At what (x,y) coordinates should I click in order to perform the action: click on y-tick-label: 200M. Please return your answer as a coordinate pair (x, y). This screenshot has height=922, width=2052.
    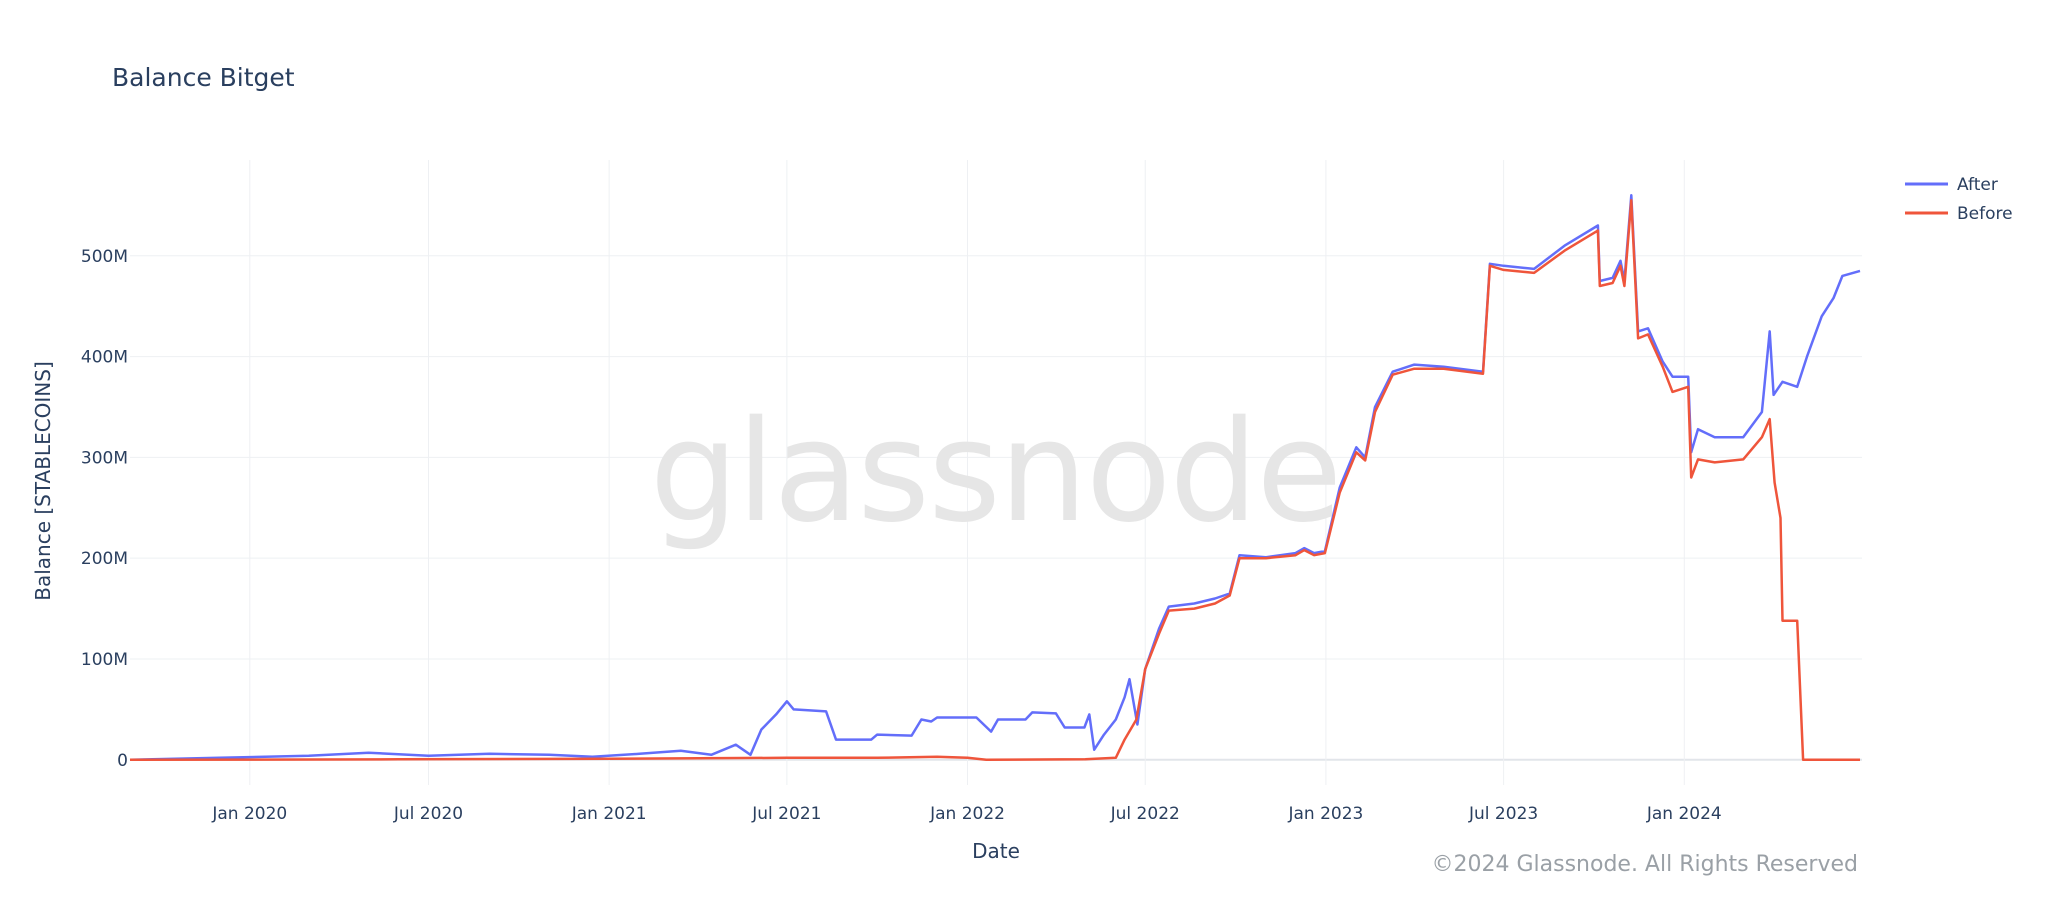
    Looking at the image, I should click on (104, 559).